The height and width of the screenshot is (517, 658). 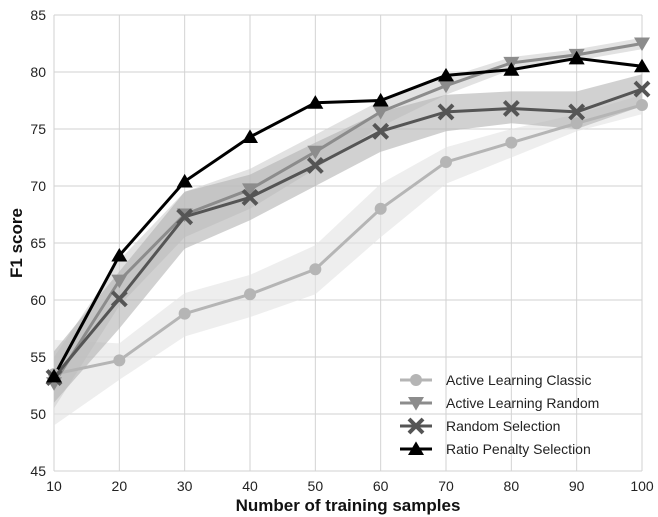 I want to click on y-axis-title: F1 score, so click(x=16, y=243).